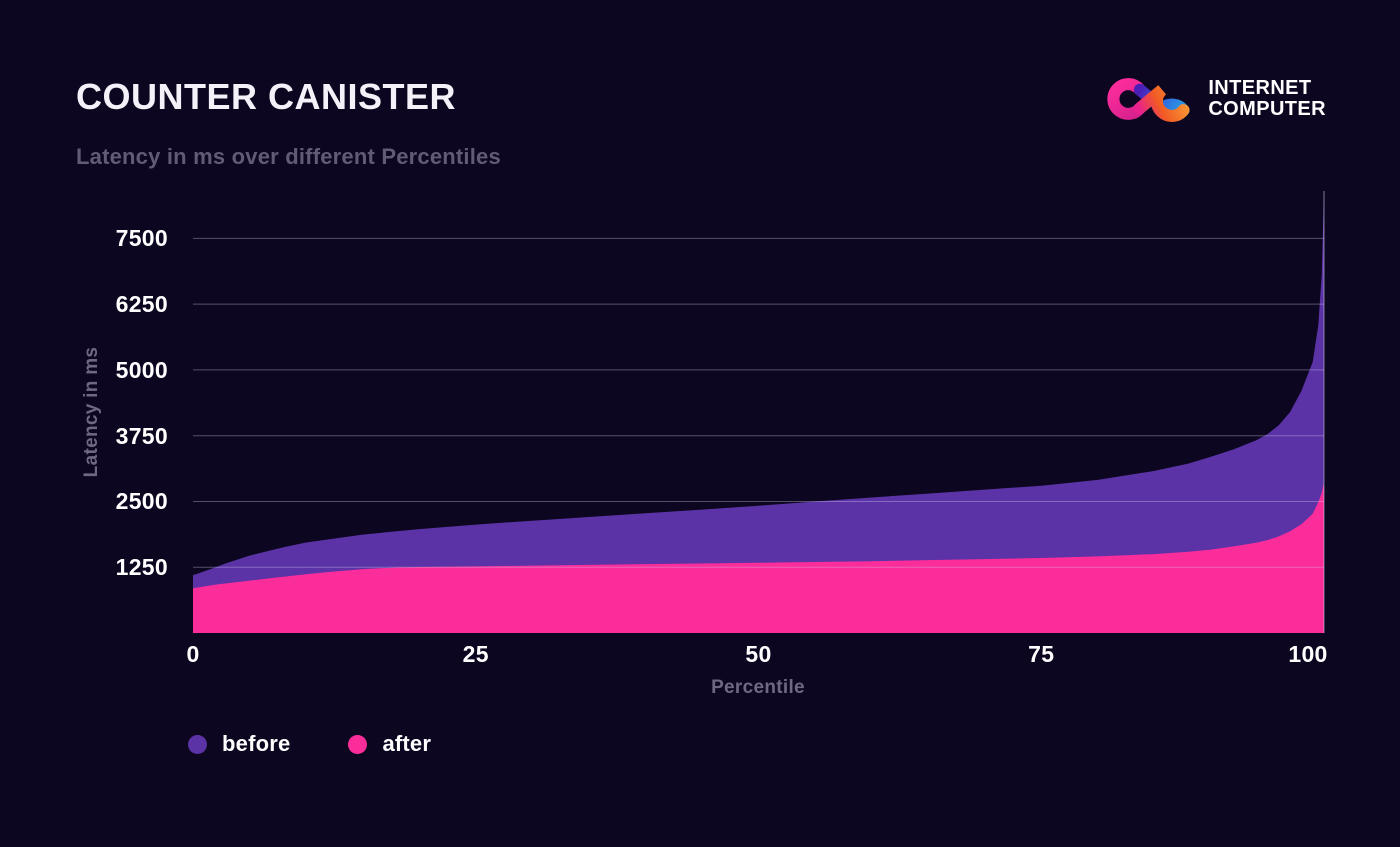 The height and width of the screenshot is (847, 1400). Describe the element at coordinates (309, 744) in the screenshot. I see `chart-legend: before after` at that location.